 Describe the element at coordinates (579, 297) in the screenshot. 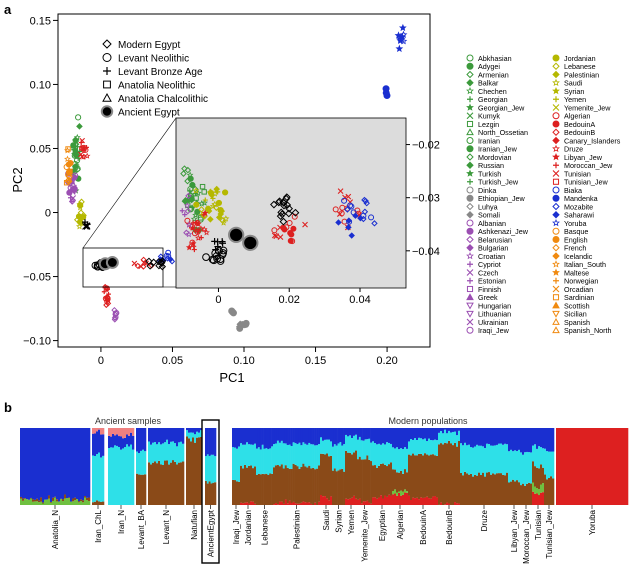

I see `population-label: Sardinian` at that location.